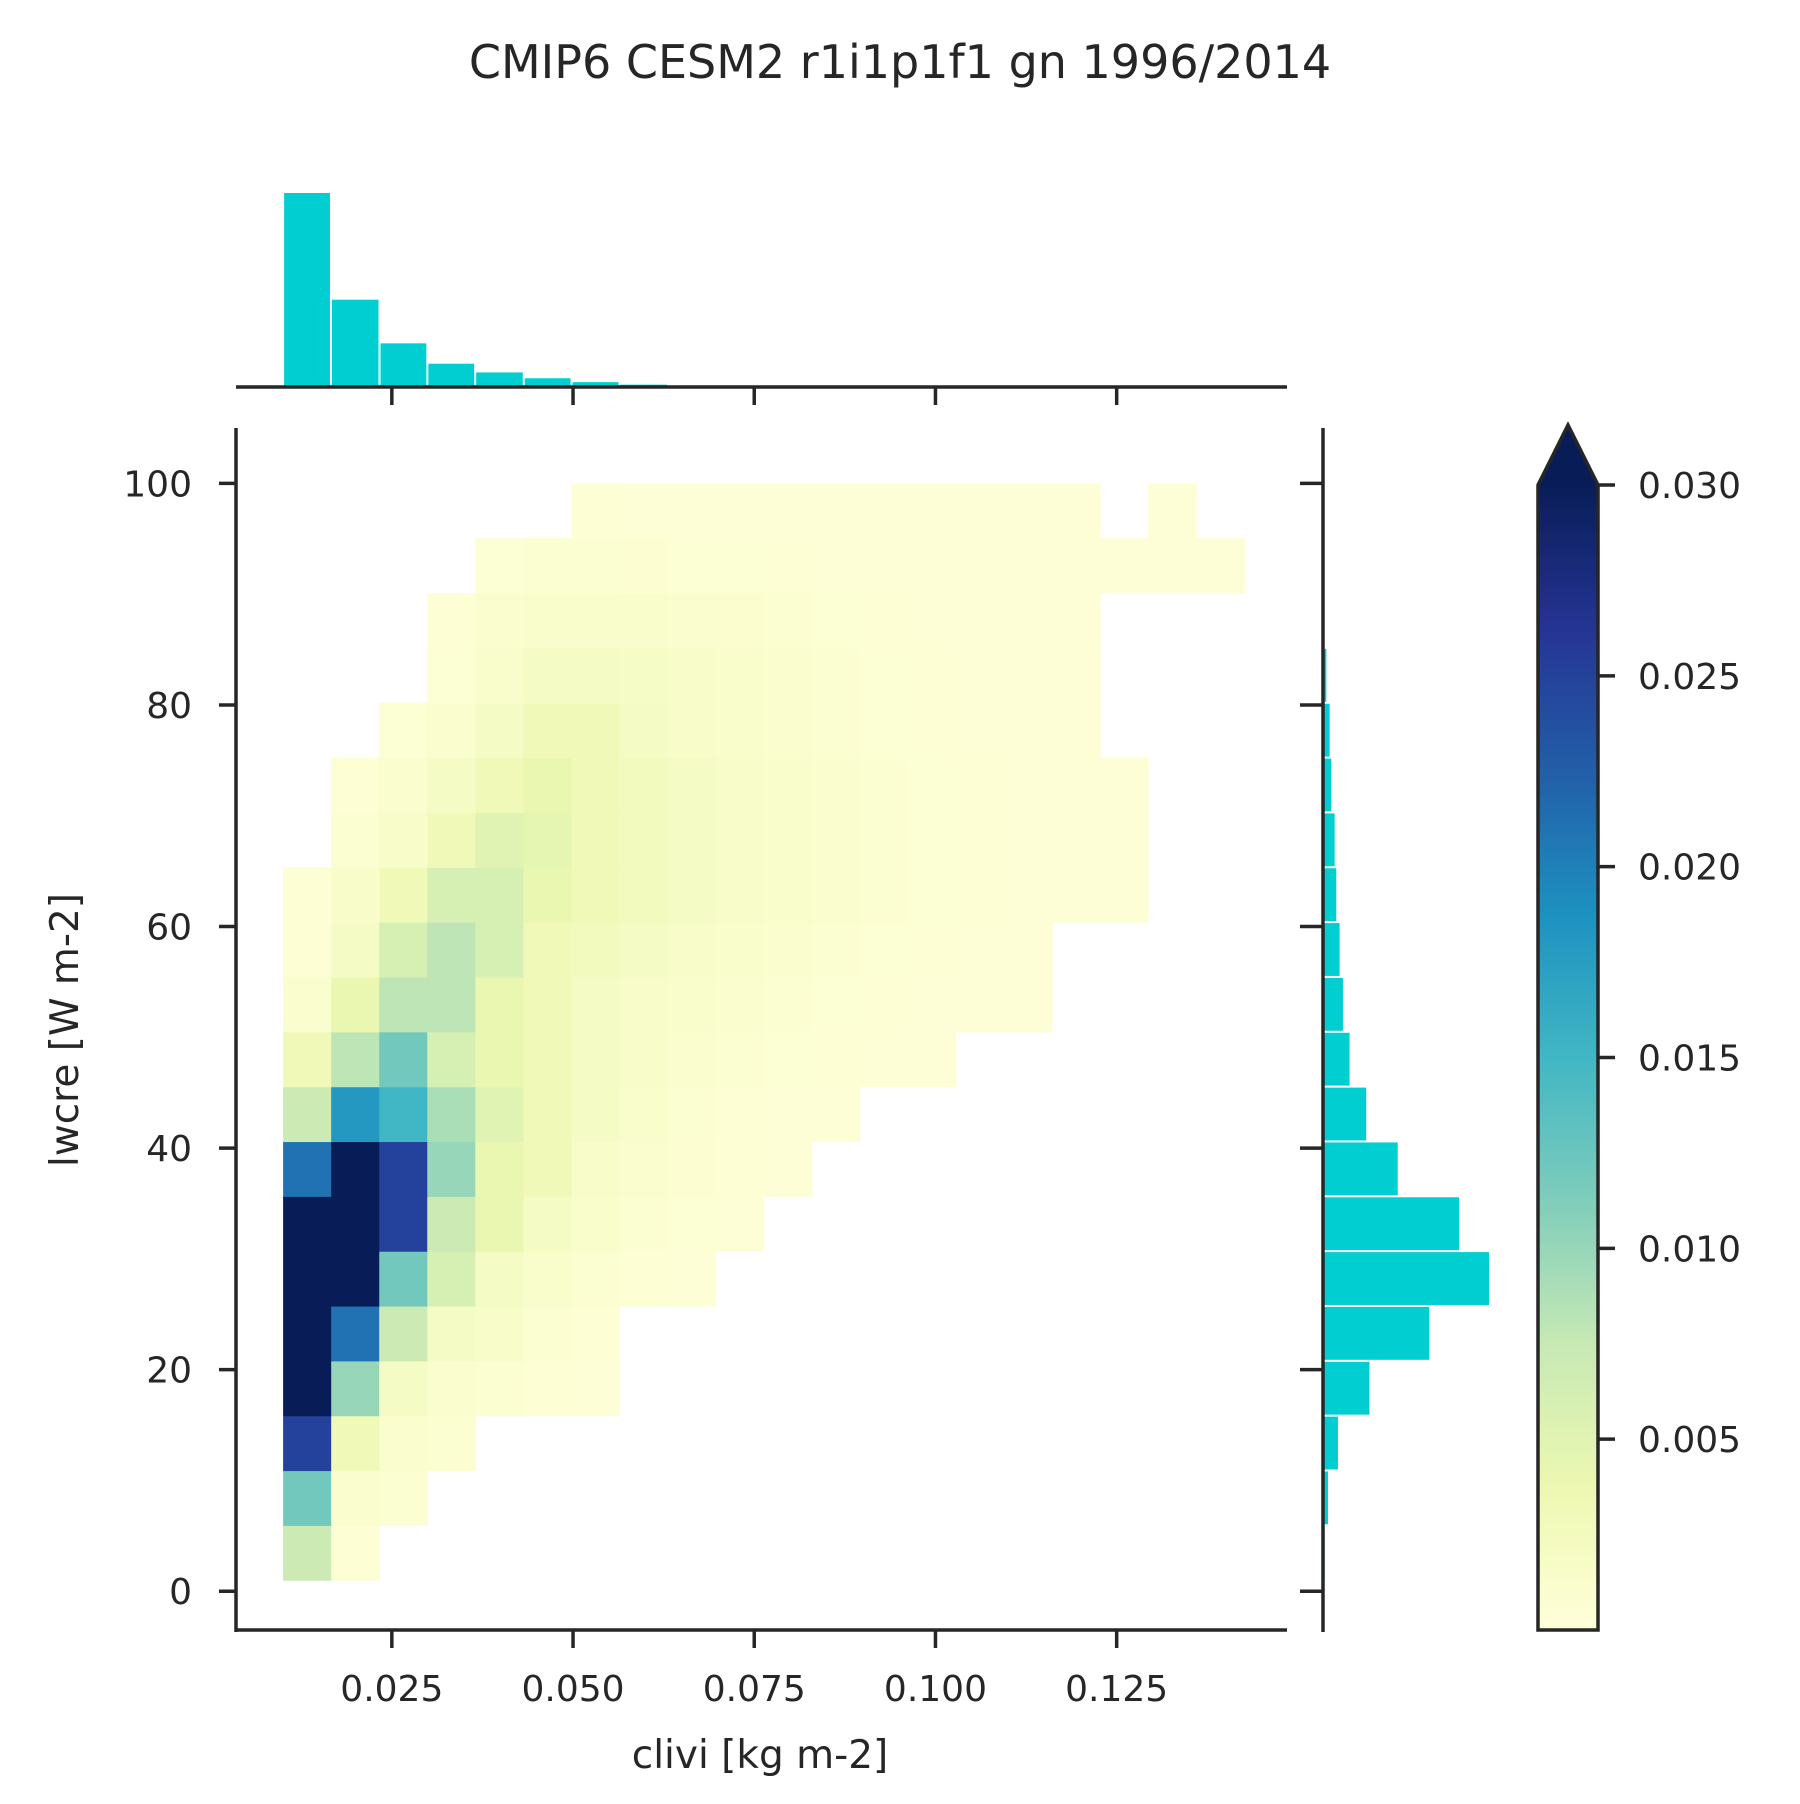  Describe the element at coordinates (65, 1030) in the screenshot. I see `y-axis-label: lwcre [W m-2]` at that location.